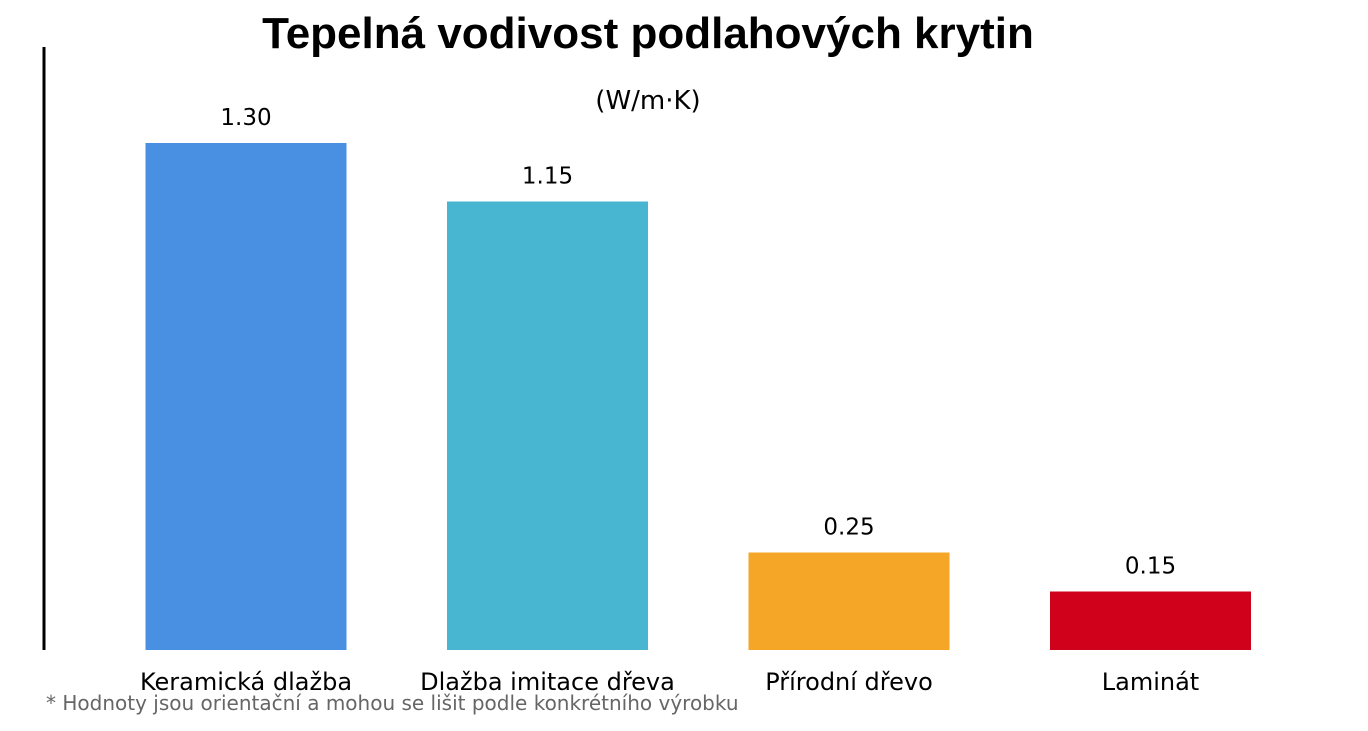 The width and height of the screenshot is (1368, 731). Describe the element at coordinates (246, 682) in the screenshot. I see `category-label-1: Keramická dlažba` at that location.